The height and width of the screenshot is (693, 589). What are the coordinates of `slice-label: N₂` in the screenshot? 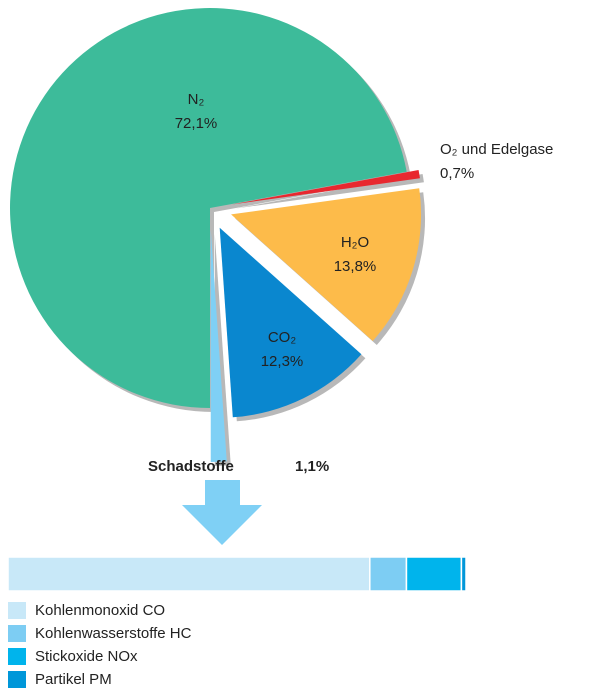 It's located at (196, 99).